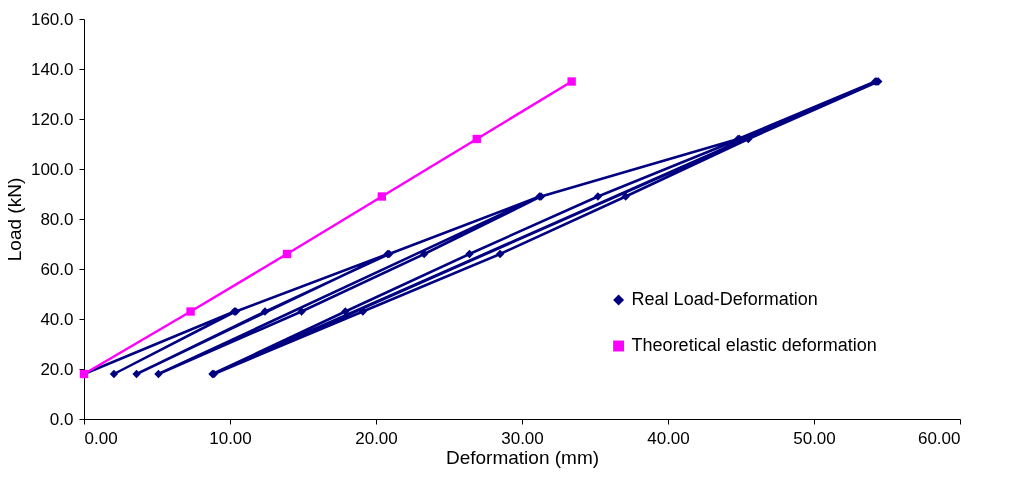  Describe the element at coordinates (57, 369) in the screenshot. I see `y-tick-label: 20.0` at that location.